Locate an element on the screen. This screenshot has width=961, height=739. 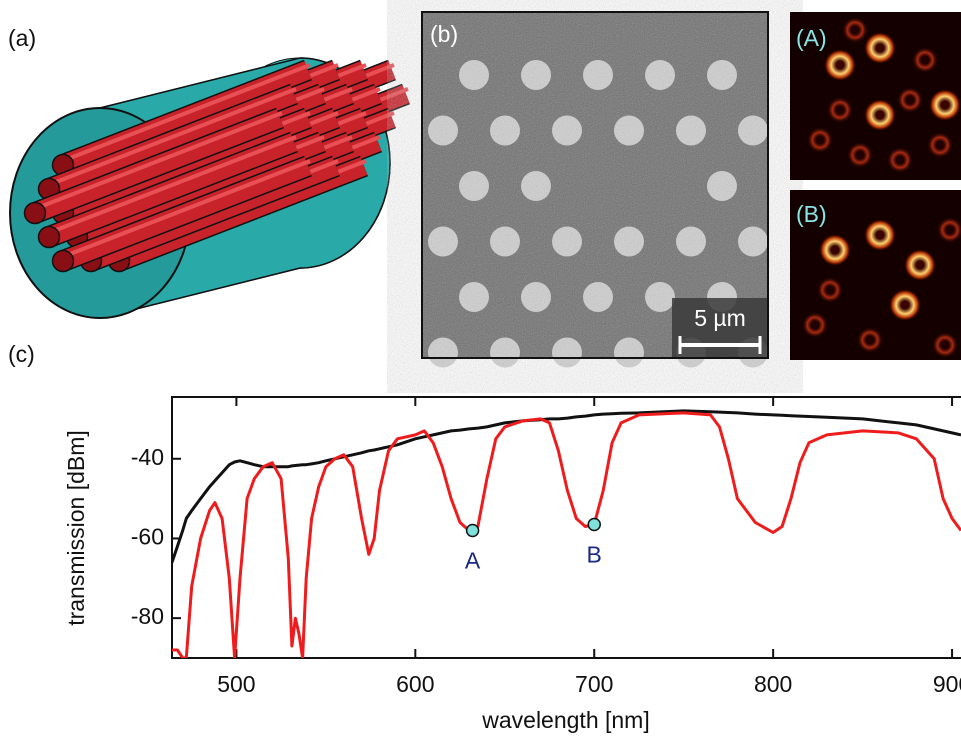
mode-image-b: (B) is located at coordinates (875, 275).